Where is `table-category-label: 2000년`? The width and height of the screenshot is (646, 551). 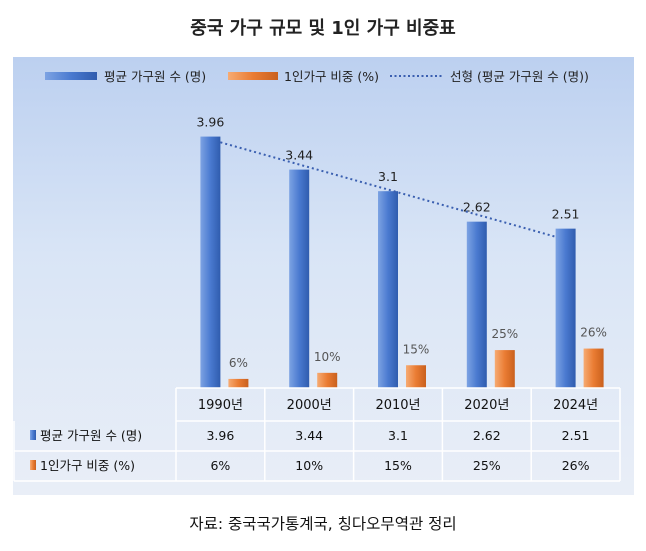 table-category-label: 2000년 is located at coordinates (309, 405).